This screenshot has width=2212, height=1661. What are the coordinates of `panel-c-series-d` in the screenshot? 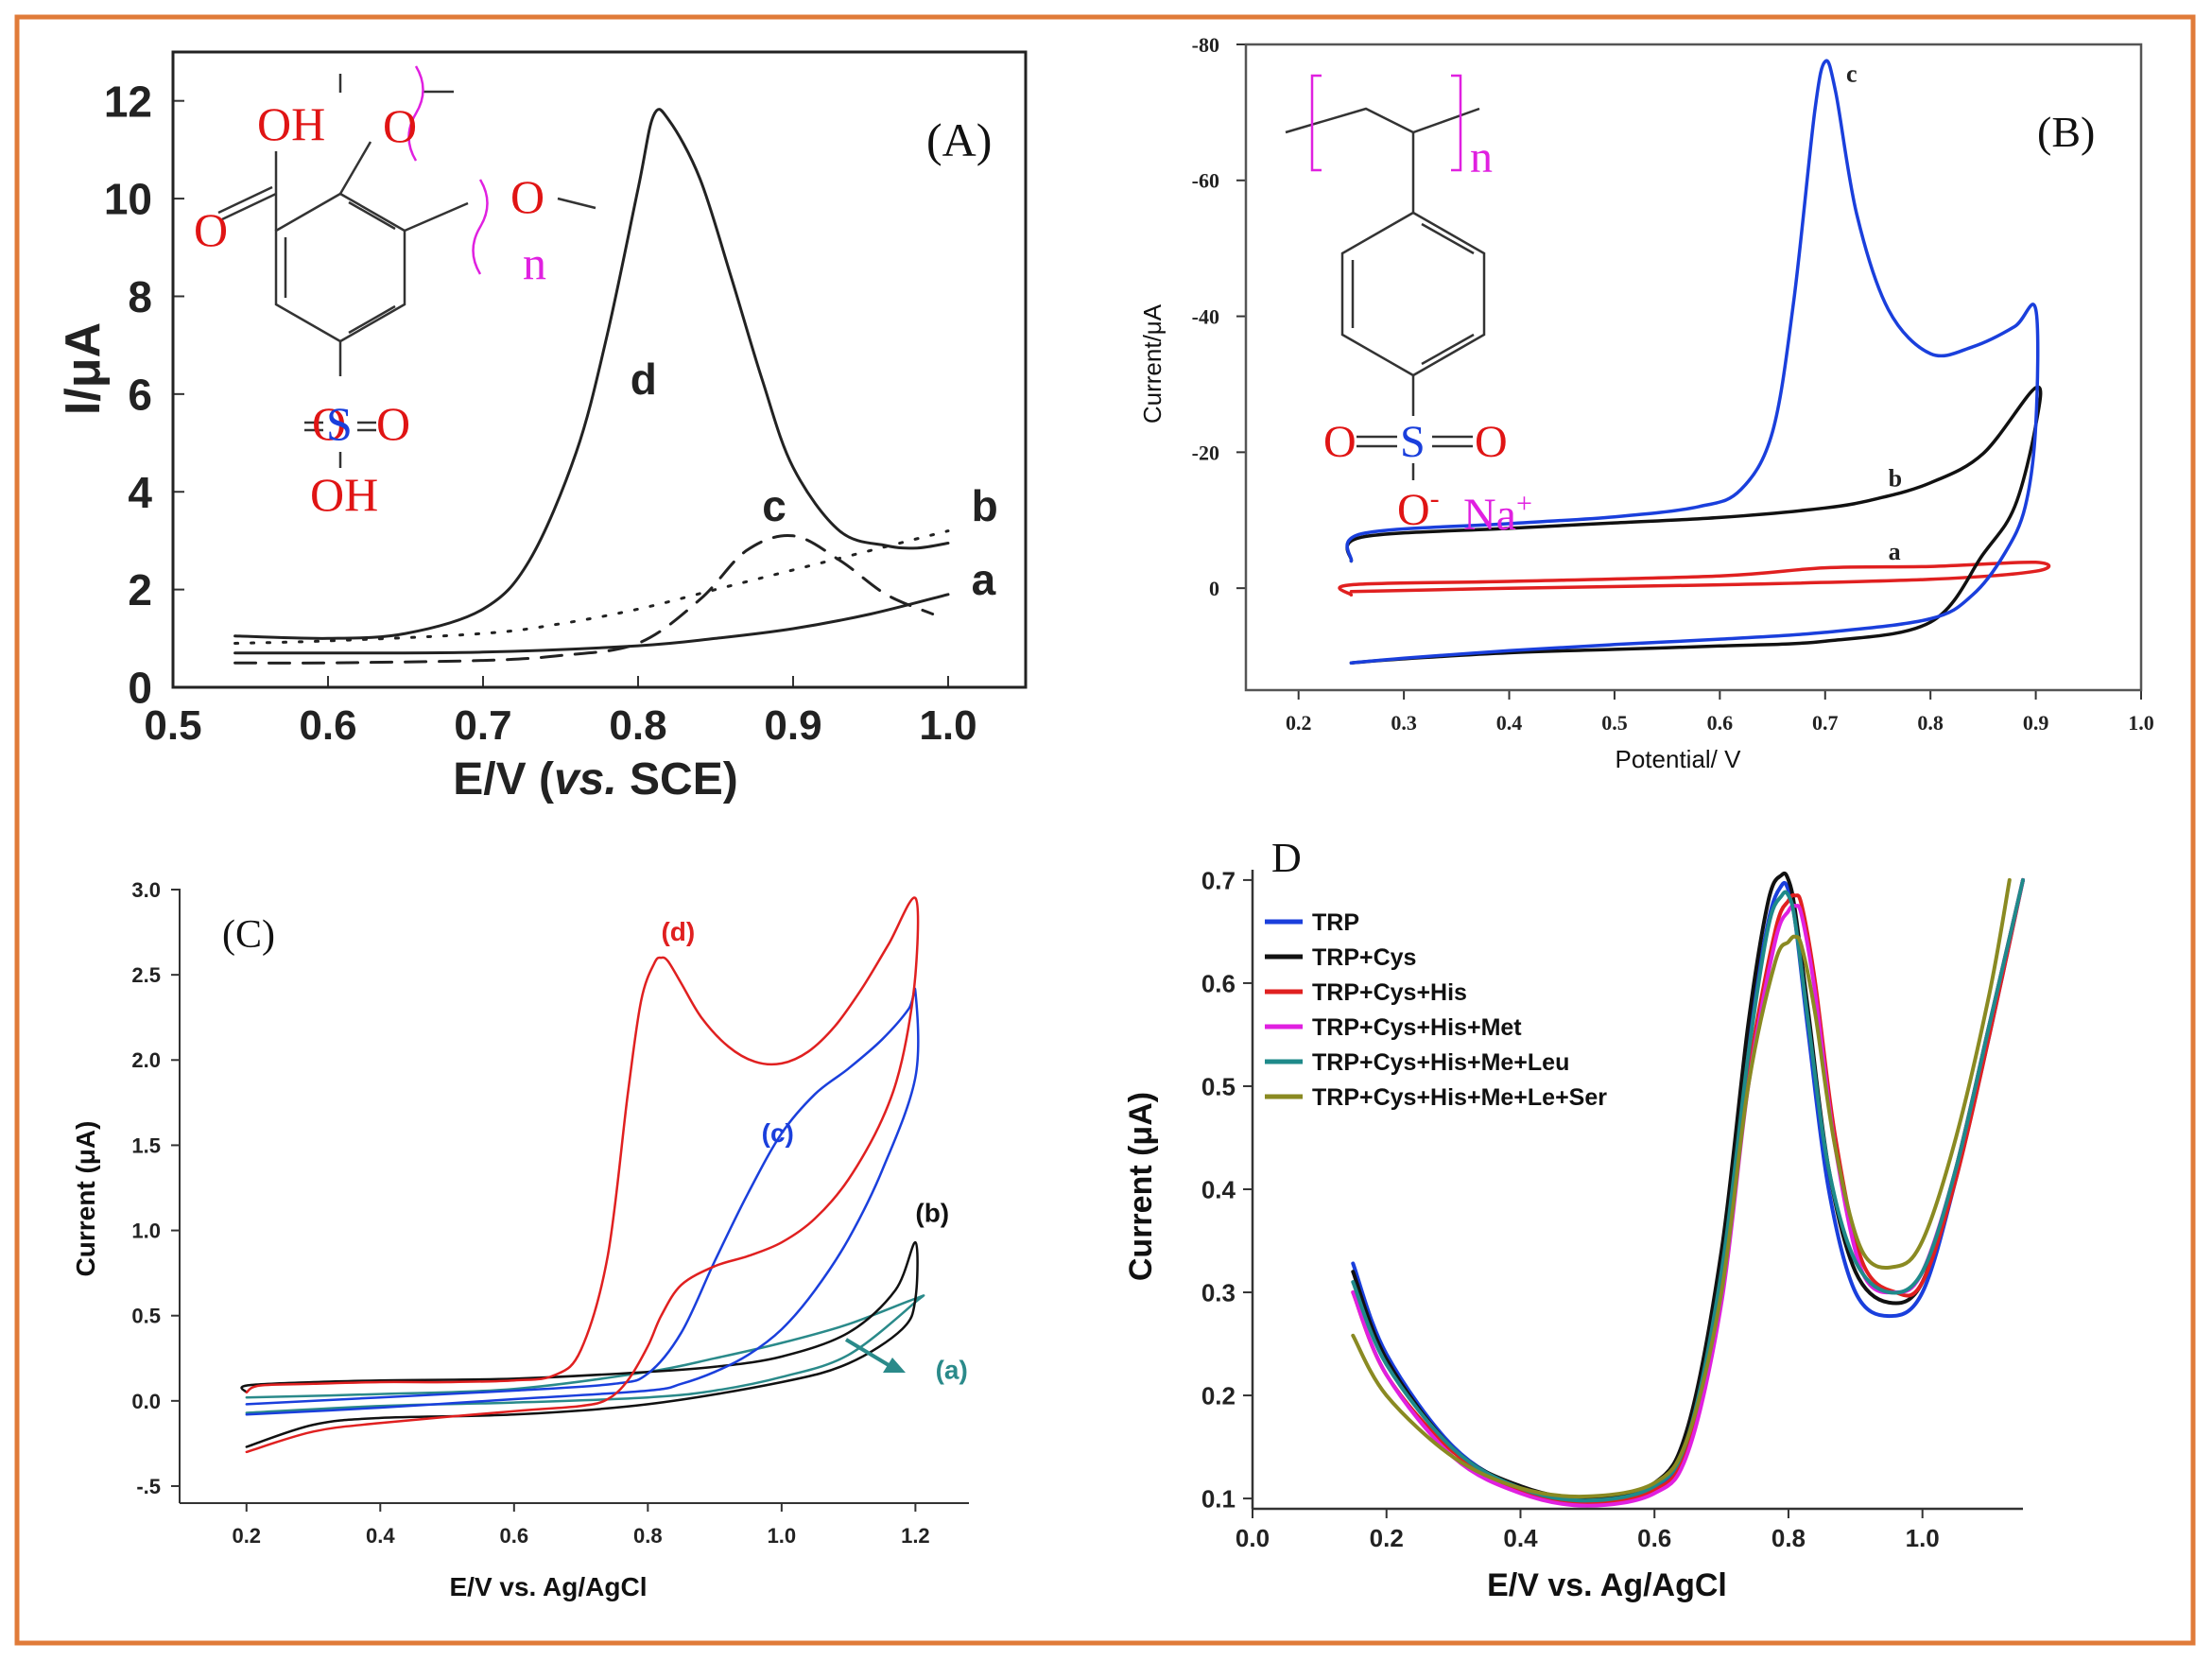 It's located at (582, 1175).